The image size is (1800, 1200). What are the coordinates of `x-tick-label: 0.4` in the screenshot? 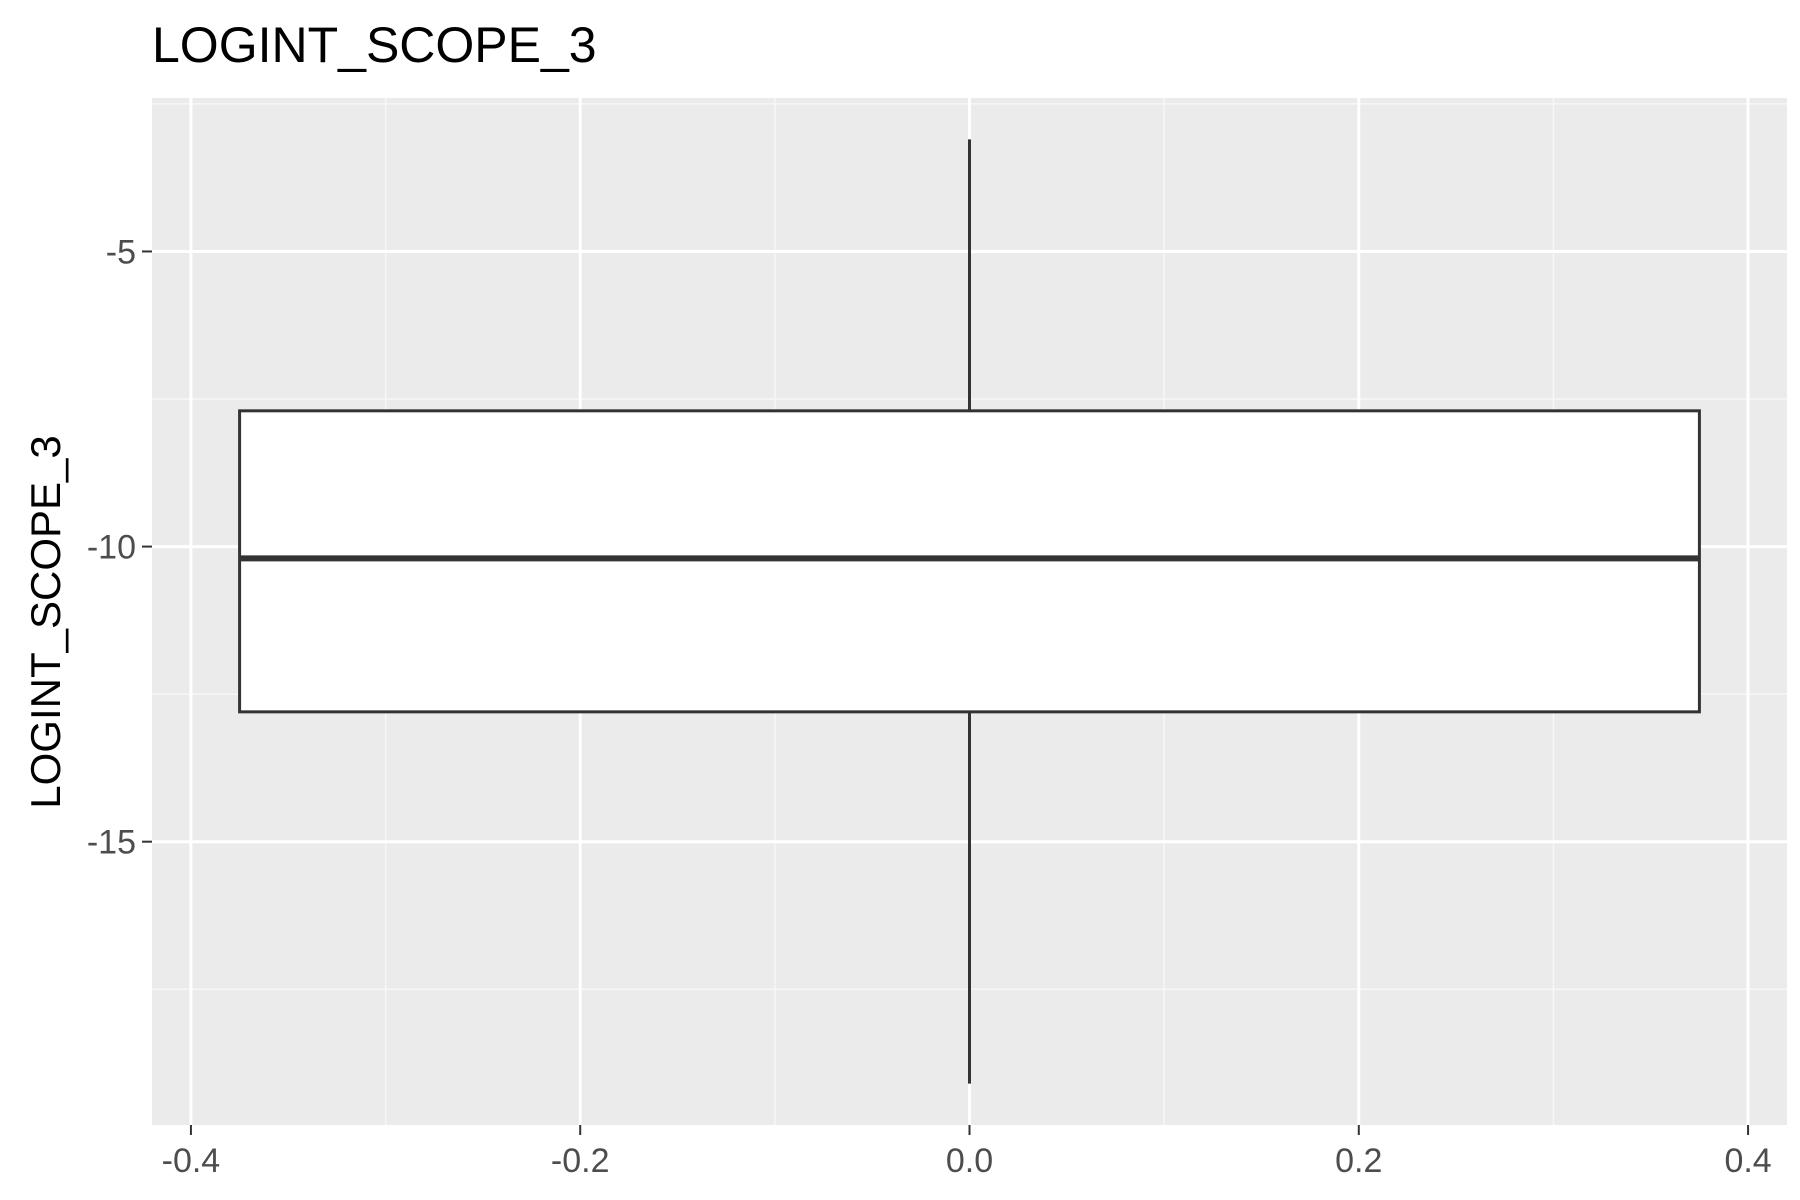 It's located at (1747, 1161).